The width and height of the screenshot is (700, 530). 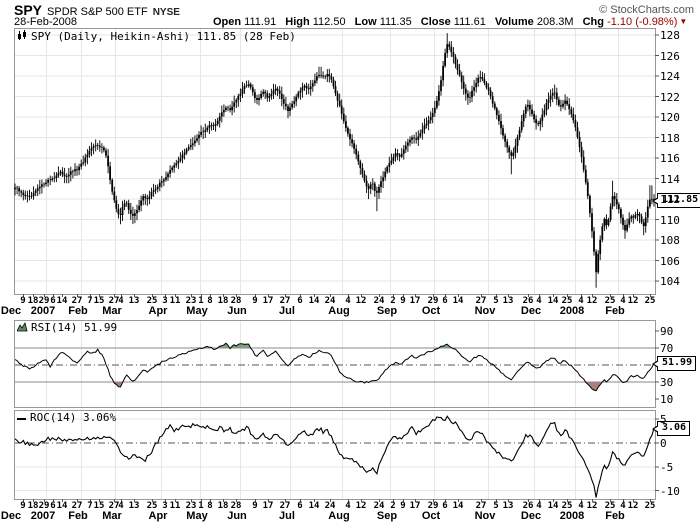 I want to click on y-axis-label-price: 124, so click(x=670, y=76).